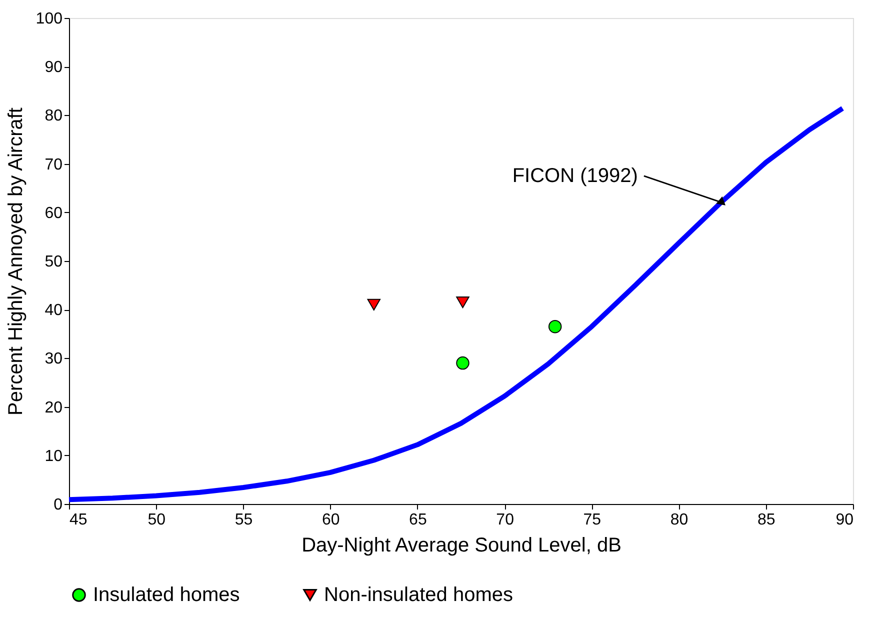  I want to click on annotation: FICON (1992), so click(575, 175).